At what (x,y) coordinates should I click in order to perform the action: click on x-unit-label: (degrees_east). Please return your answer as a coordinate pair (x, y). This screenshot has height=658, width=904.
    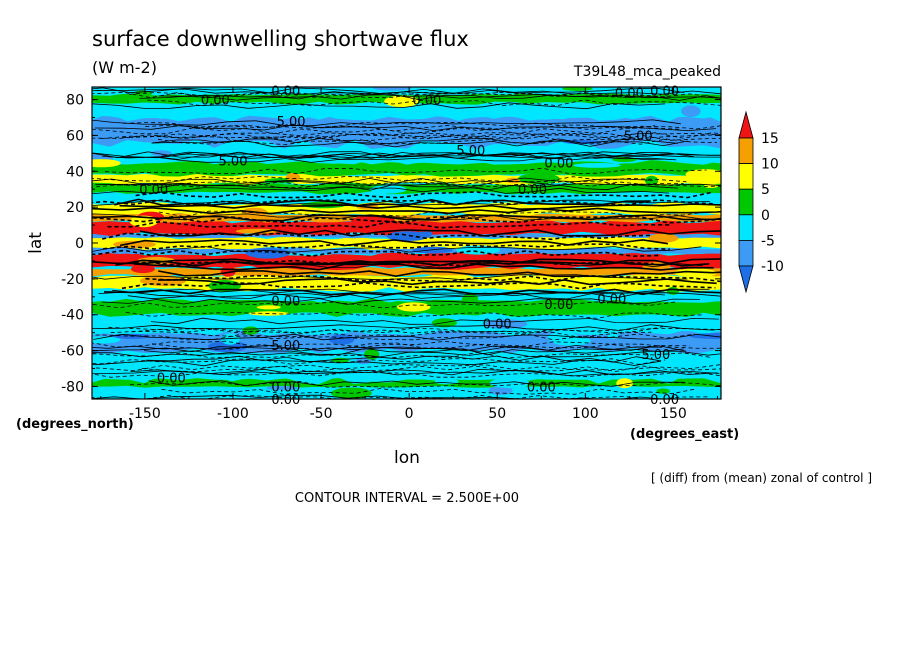
    Looking at the image, I should click on (684, 434).